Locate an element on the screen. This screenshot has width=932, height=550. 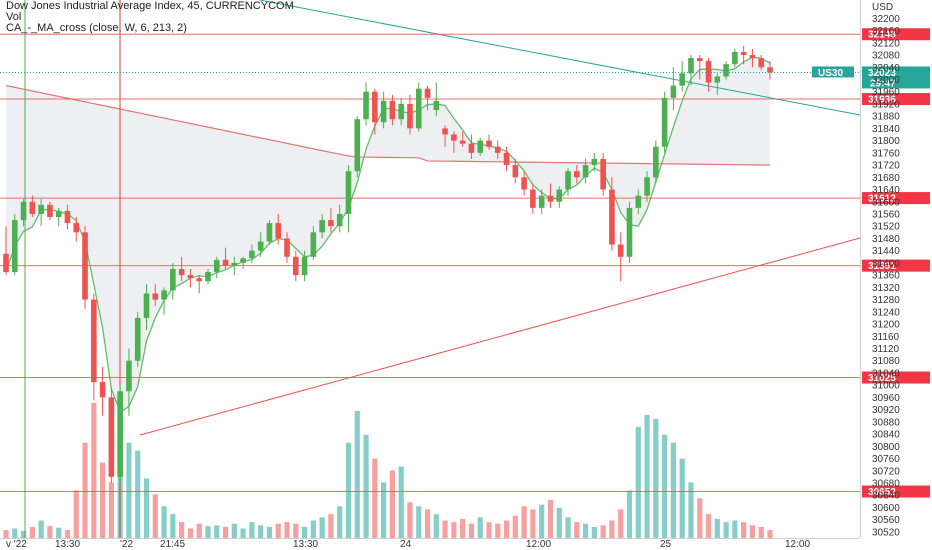
y-tick-label: 31080 is located at coordinates (886, 361).